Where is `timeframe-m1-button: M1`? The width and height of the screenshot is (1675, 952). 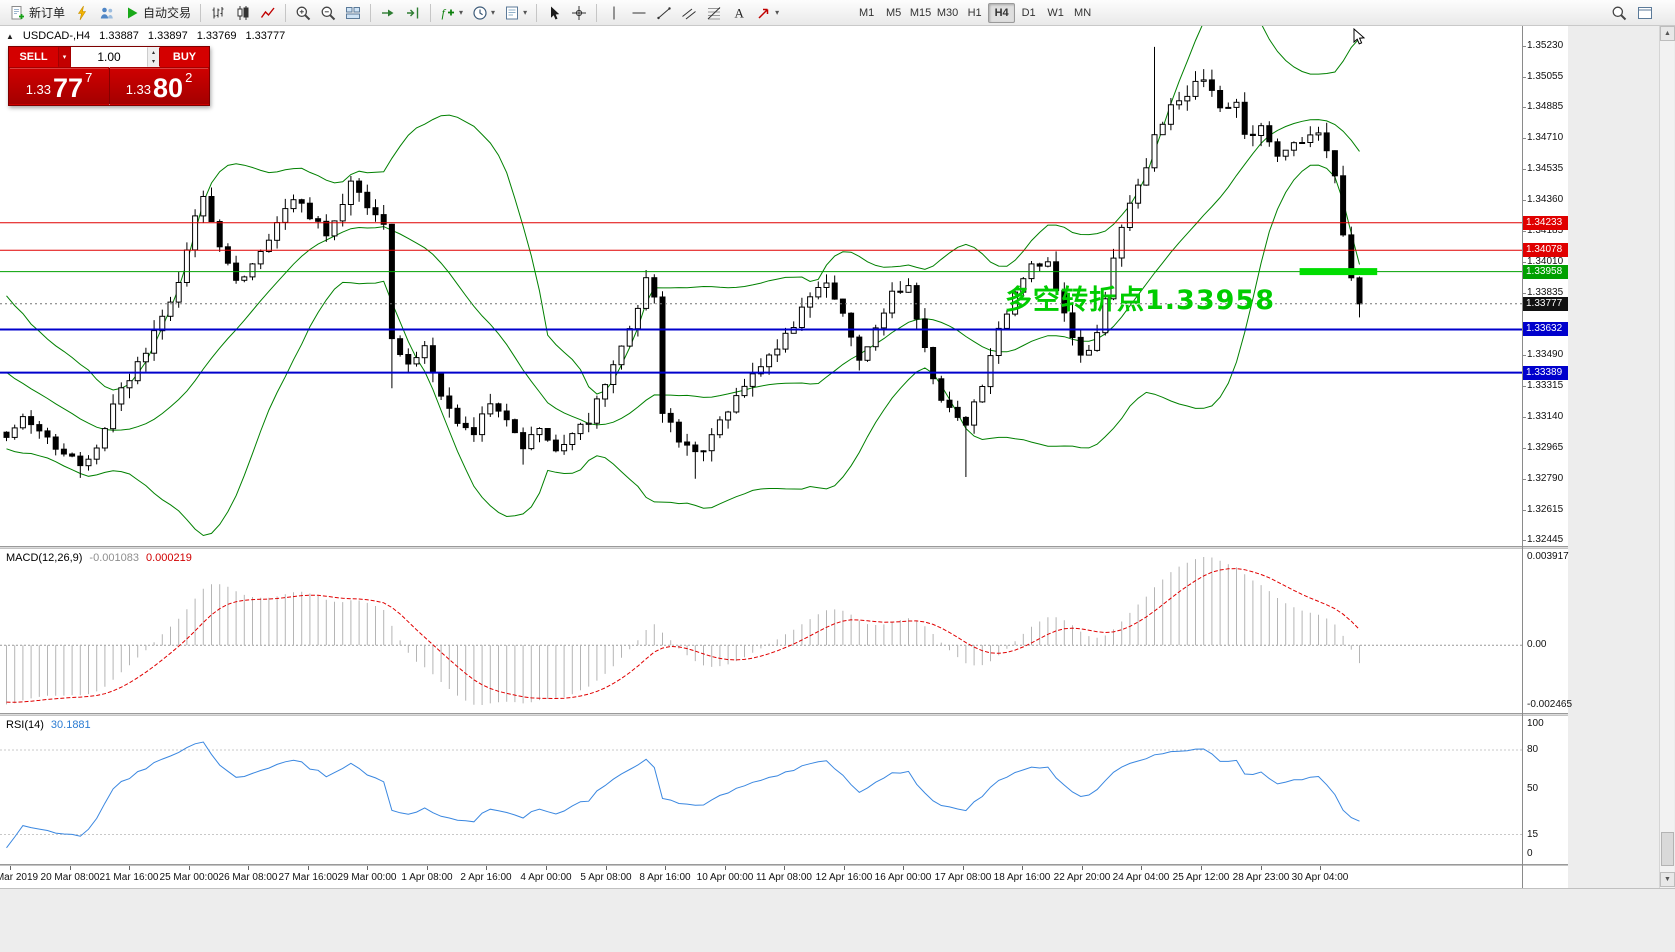 timeframe-m1-button: M1 is located at coordinates (866, 13).